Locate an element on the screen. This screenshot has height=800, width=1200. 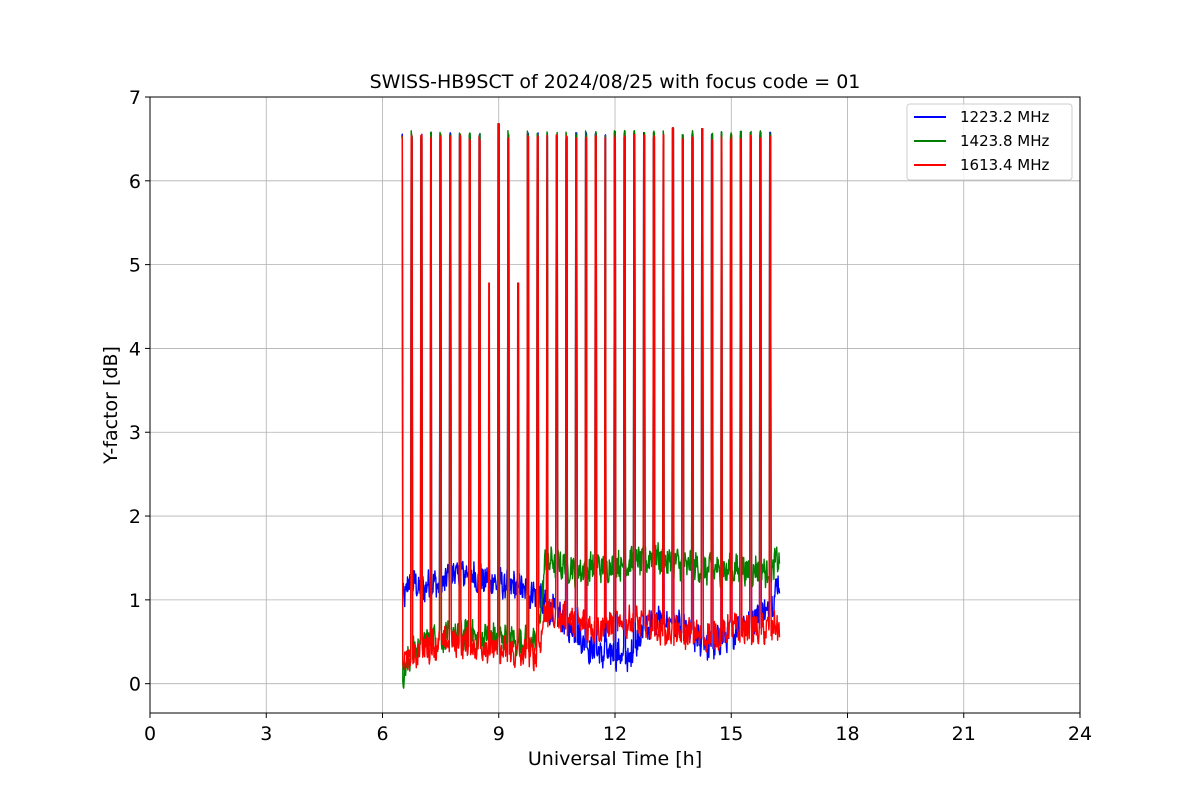
y-tick-label: 4 is located at coordinates (135, 349).